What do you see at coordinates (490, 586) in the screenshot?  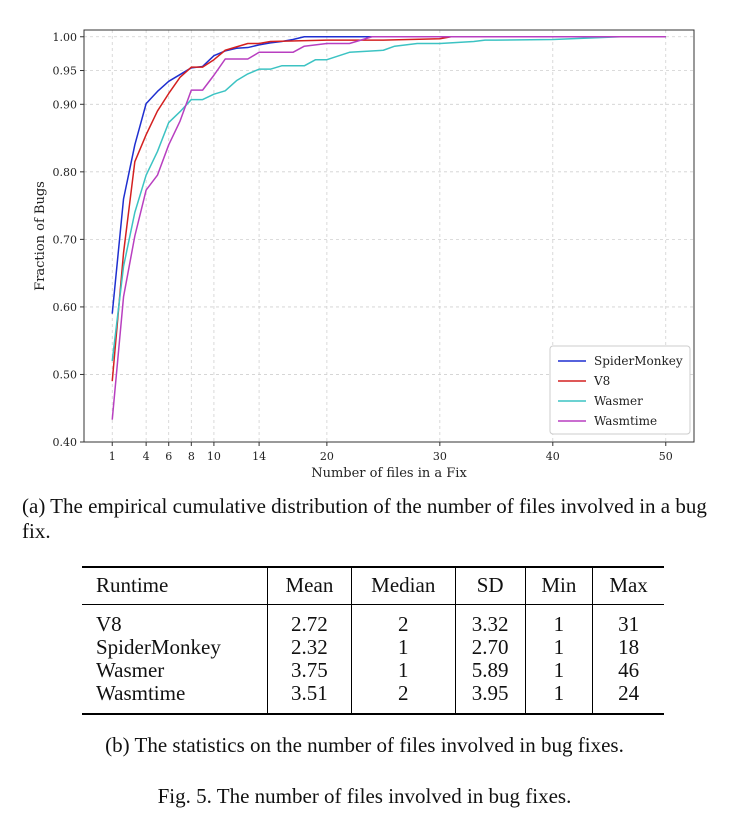 I see `header-sd: SD` at bounding box center [490, 586].